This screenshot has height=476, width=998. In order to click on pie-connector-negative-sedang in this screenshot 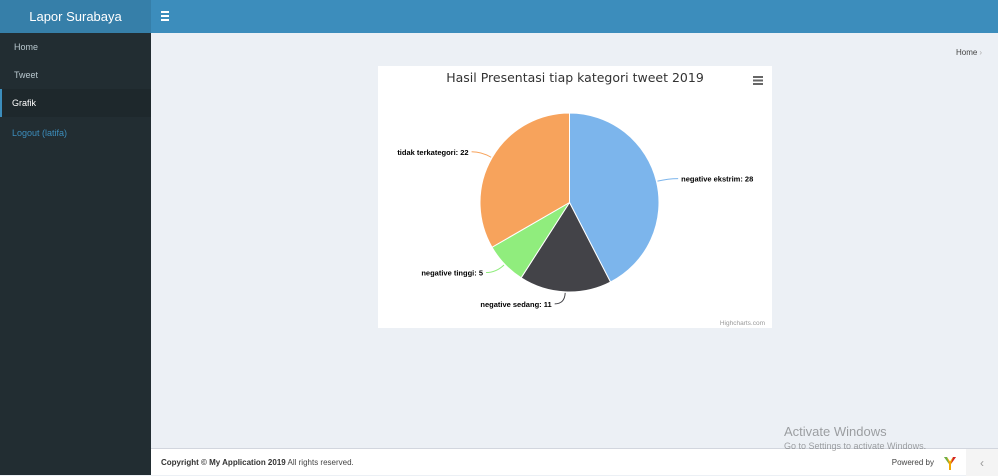, I will do `click(560, 298)`.